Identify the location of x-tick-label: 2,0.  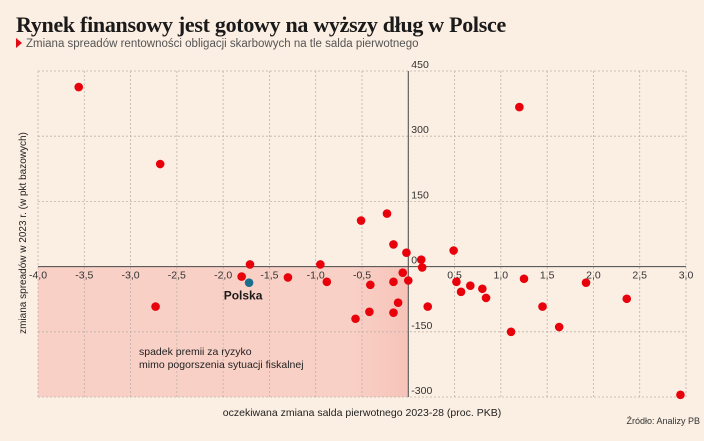
(593, 276).